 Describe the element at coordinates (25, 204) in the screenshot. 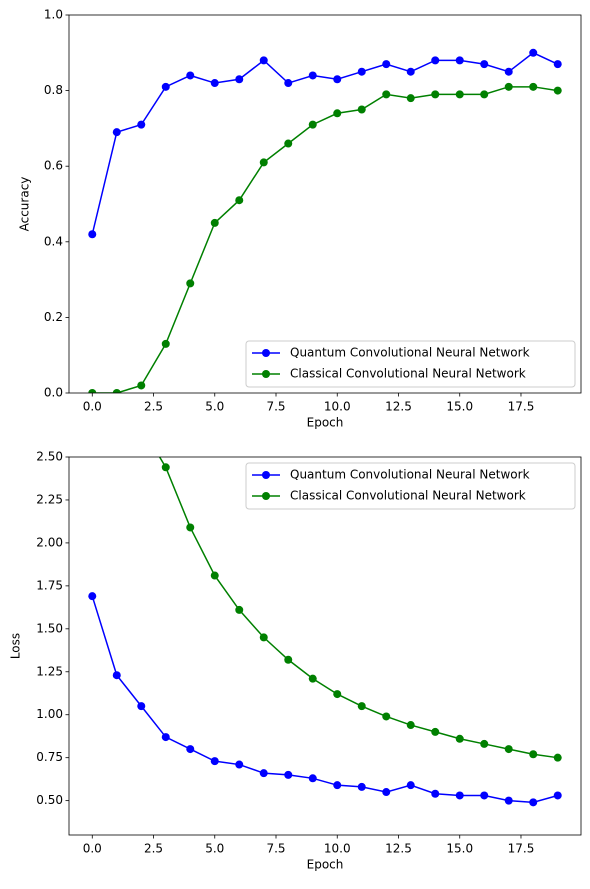

I see `y-axis-label: Accuracy` at that location.